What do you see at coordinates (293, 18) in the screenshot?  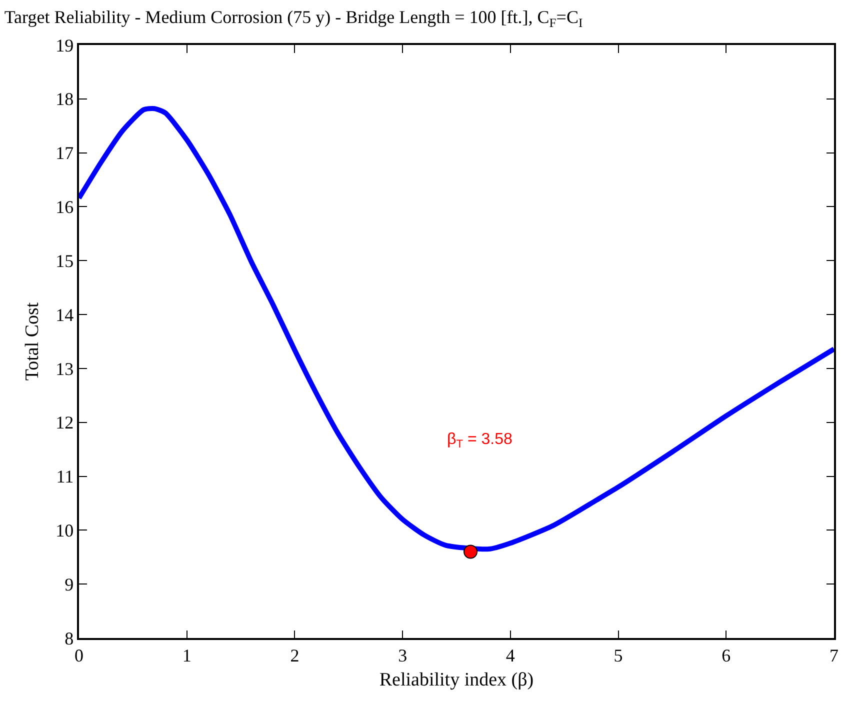 I see `chart-title: Target Reliability - Medium Corrosion (75 y) - Bridge Length = 100 [ft.], C$_{F}$=C$_{I}$` at bounding box center [293, 18].